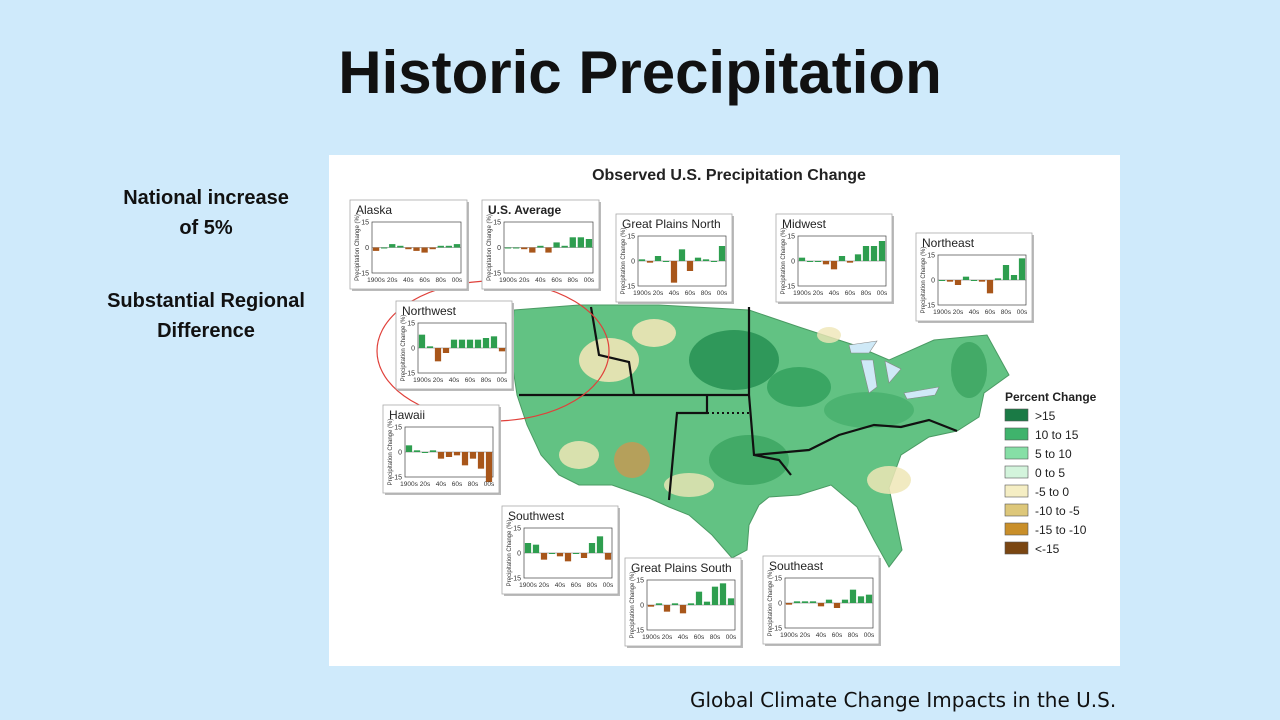 Image resolution: width=1280 pixels, height=720 pixels. What do you see at coordinates (429, 311) in the screenshot?
I see `panel-title: Northwest` at bounding box center [429, 311].